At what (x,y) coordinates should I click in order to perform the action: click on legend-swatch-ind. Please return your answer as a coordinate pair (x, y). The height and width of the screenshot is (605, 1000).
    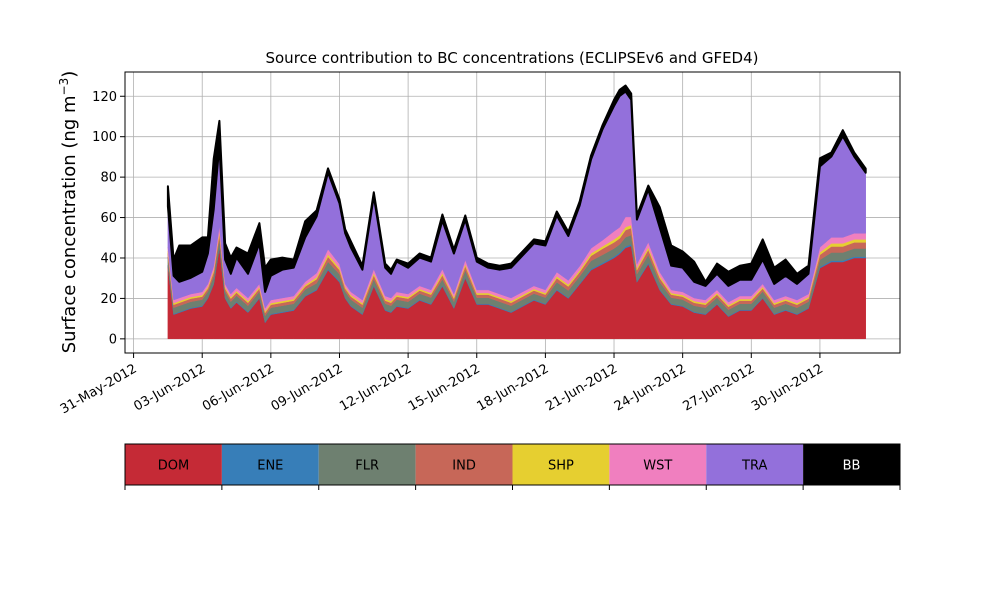
    Looking at the image, I should click on (464, 464).